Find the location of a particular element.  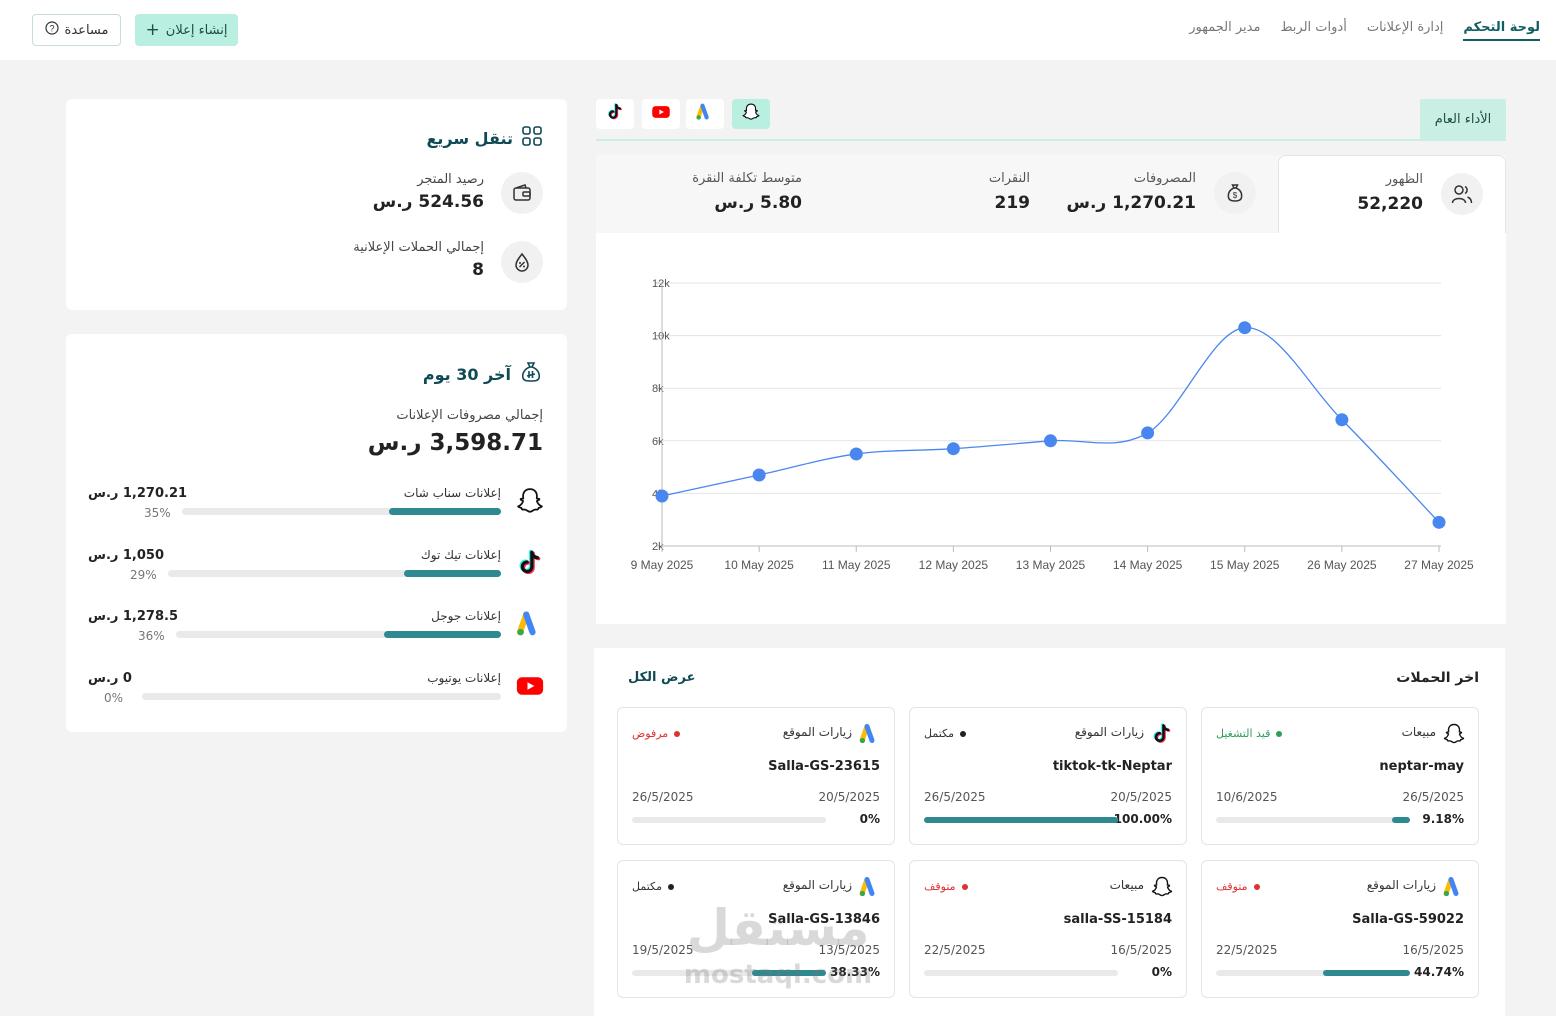

campaign-objective: مبيعات is located at coordinates (1126, 885).